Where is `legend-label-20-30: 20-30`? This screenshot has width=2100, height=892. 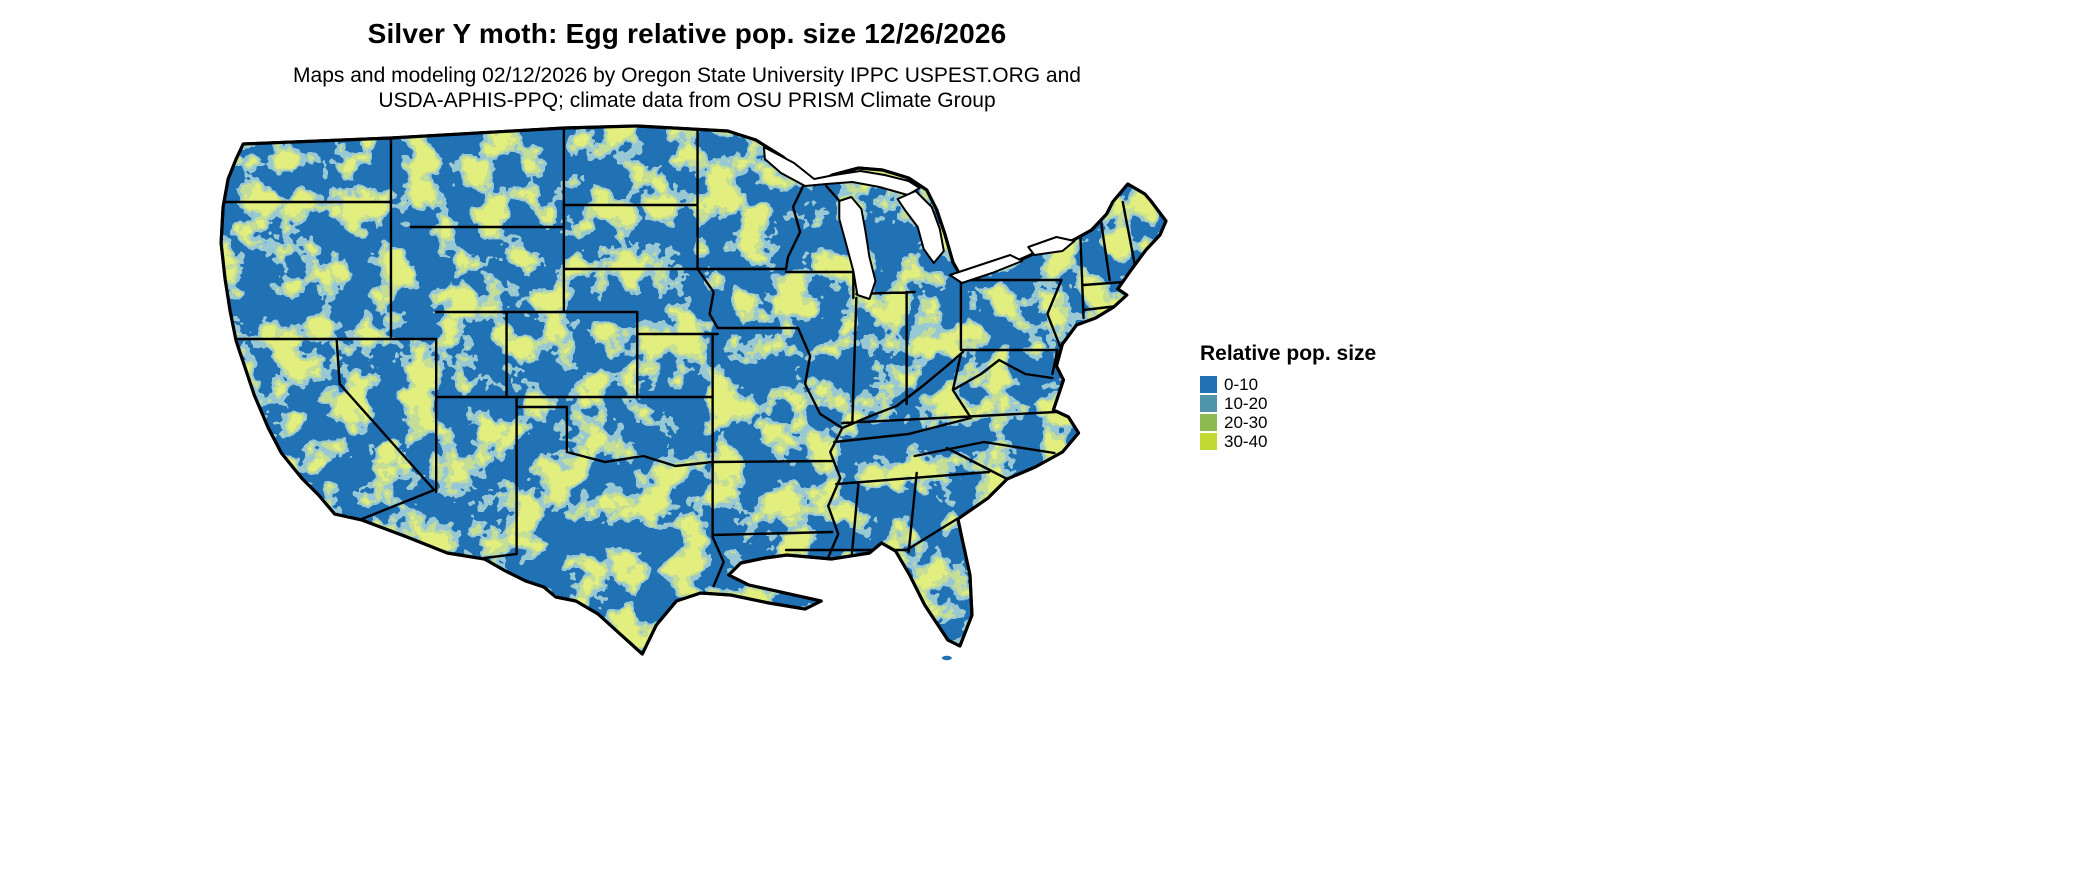
legend-label-20-30: 20-30 is located at coordinates (1246, 422).